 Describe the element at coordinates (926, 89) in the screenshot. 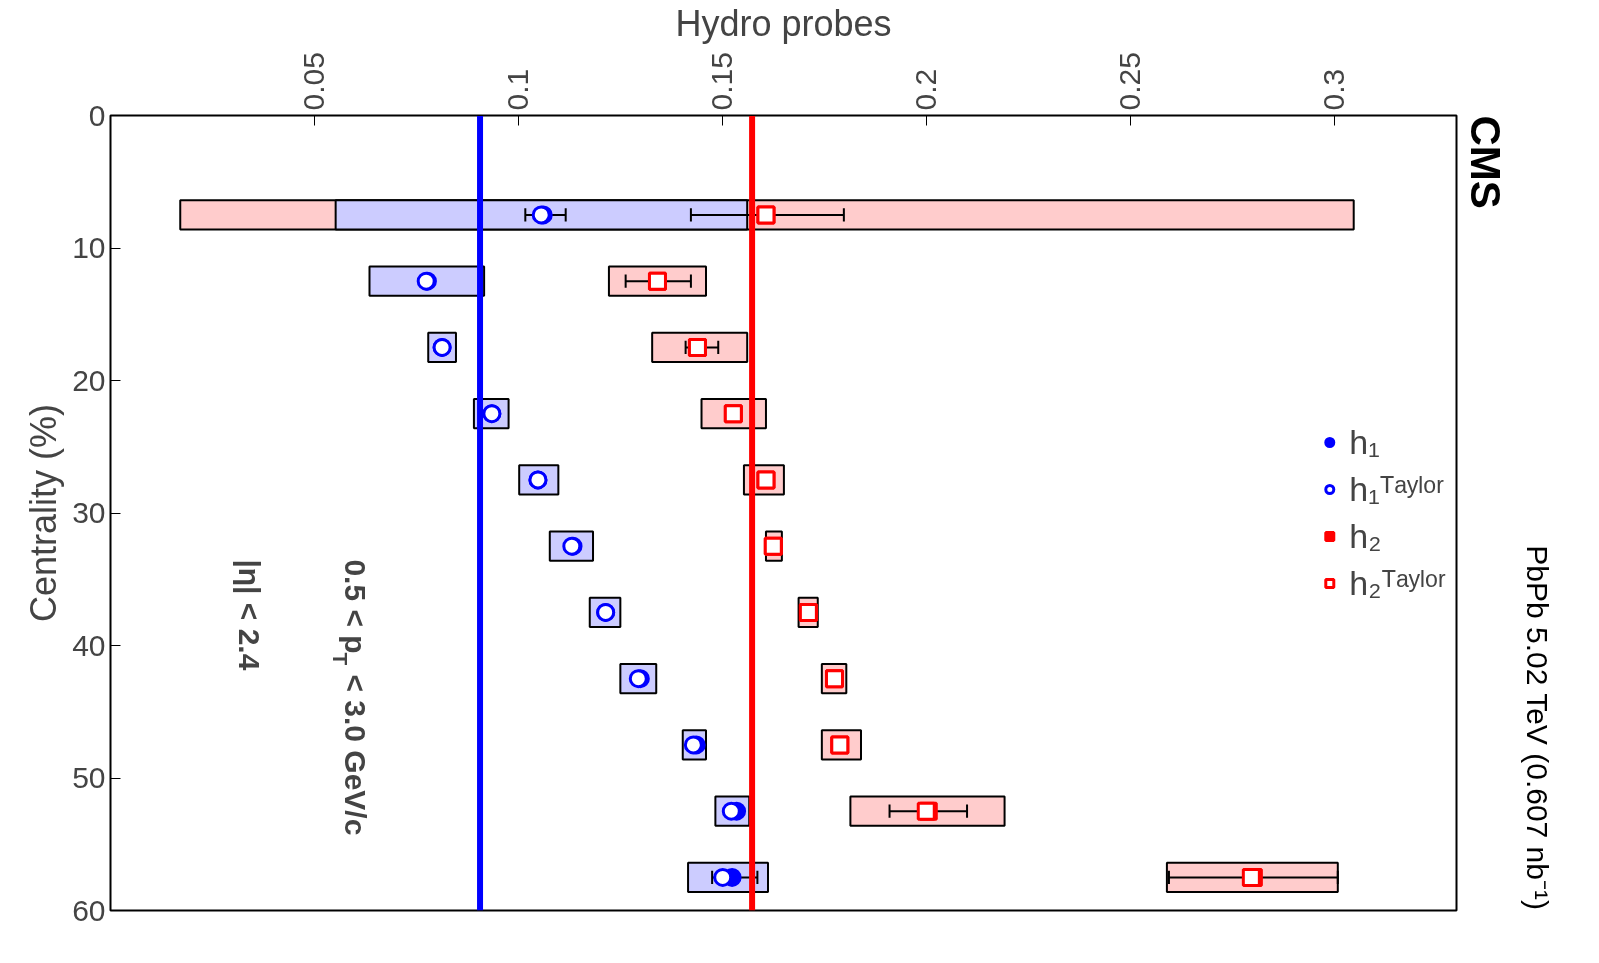

I see `x-tick-label: 0.2` at that location.